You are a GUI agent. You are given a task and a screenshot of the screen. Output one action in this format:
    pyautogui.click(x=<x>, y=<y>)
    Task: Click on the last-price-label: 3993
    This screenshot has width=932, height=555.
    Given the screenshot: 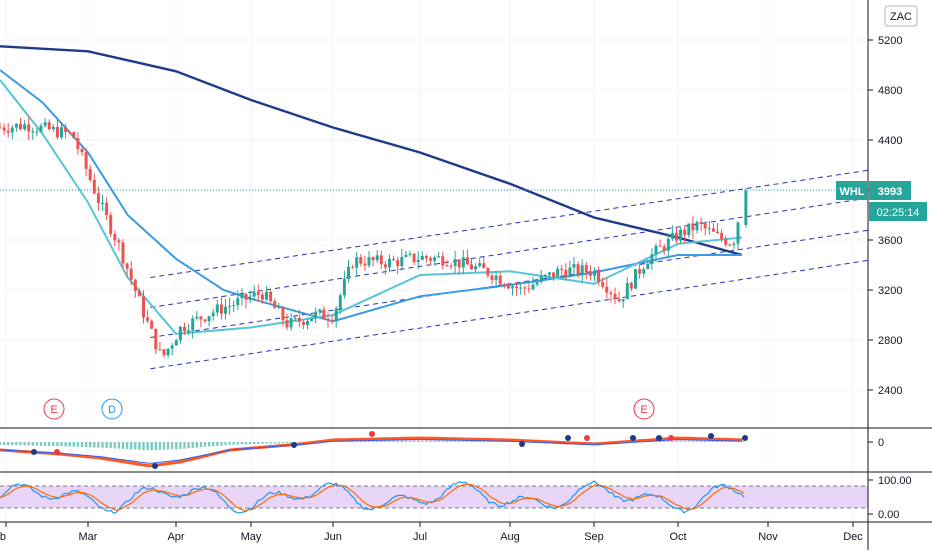 What is the action you would take?
    pyautogui.click(x=890, y=192)
    